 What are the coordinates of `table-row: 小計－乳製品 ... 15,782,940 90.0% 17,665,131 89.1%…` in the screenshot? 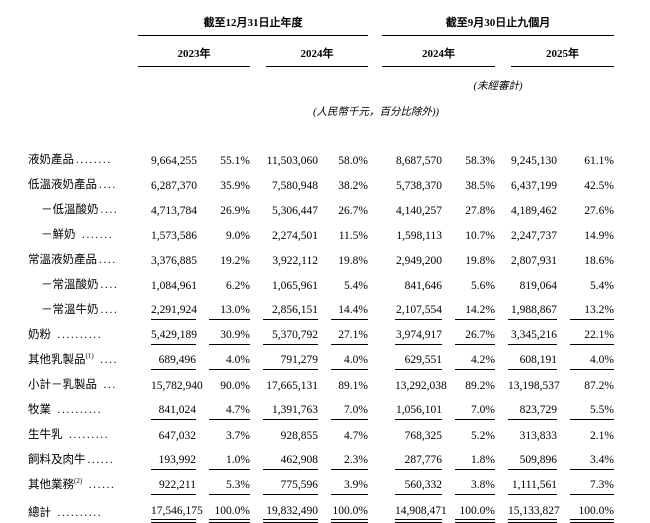 It's located at (321, 382).